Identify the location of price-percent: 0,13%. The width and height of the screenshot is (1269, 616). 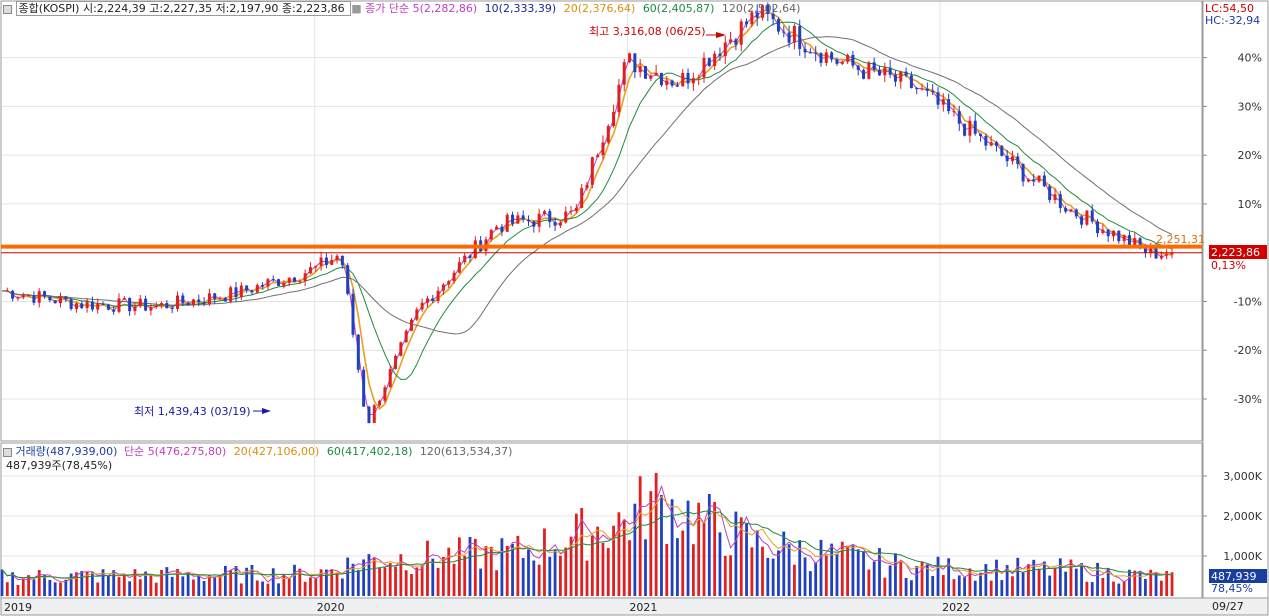
(1228, 265).